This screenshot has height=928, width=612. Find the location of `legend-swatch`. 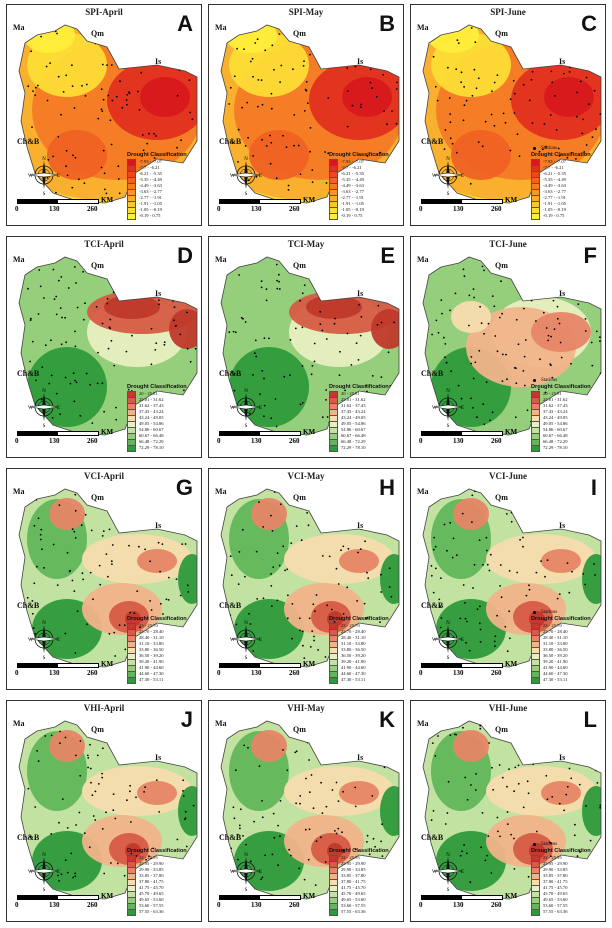

legend-swatch is located at coordinates (333, 216).